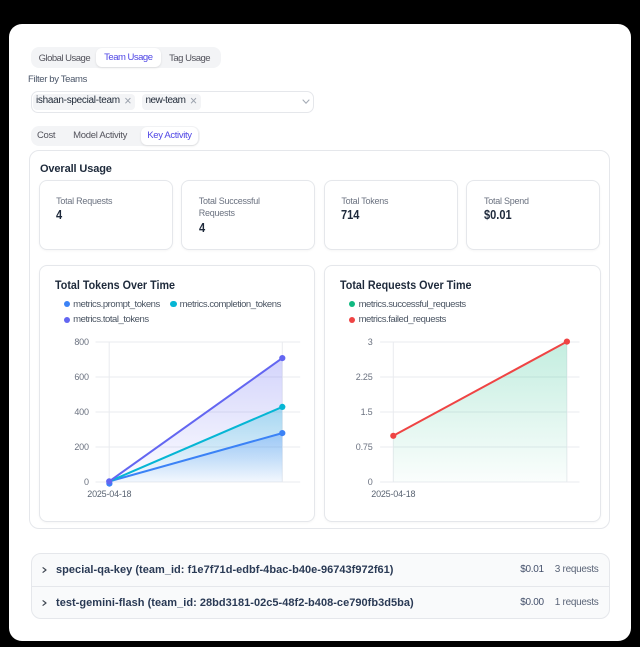 The width and height of the screenshot is (640, 647). I want to click on svg-text: 2.25, so click(364, 377).